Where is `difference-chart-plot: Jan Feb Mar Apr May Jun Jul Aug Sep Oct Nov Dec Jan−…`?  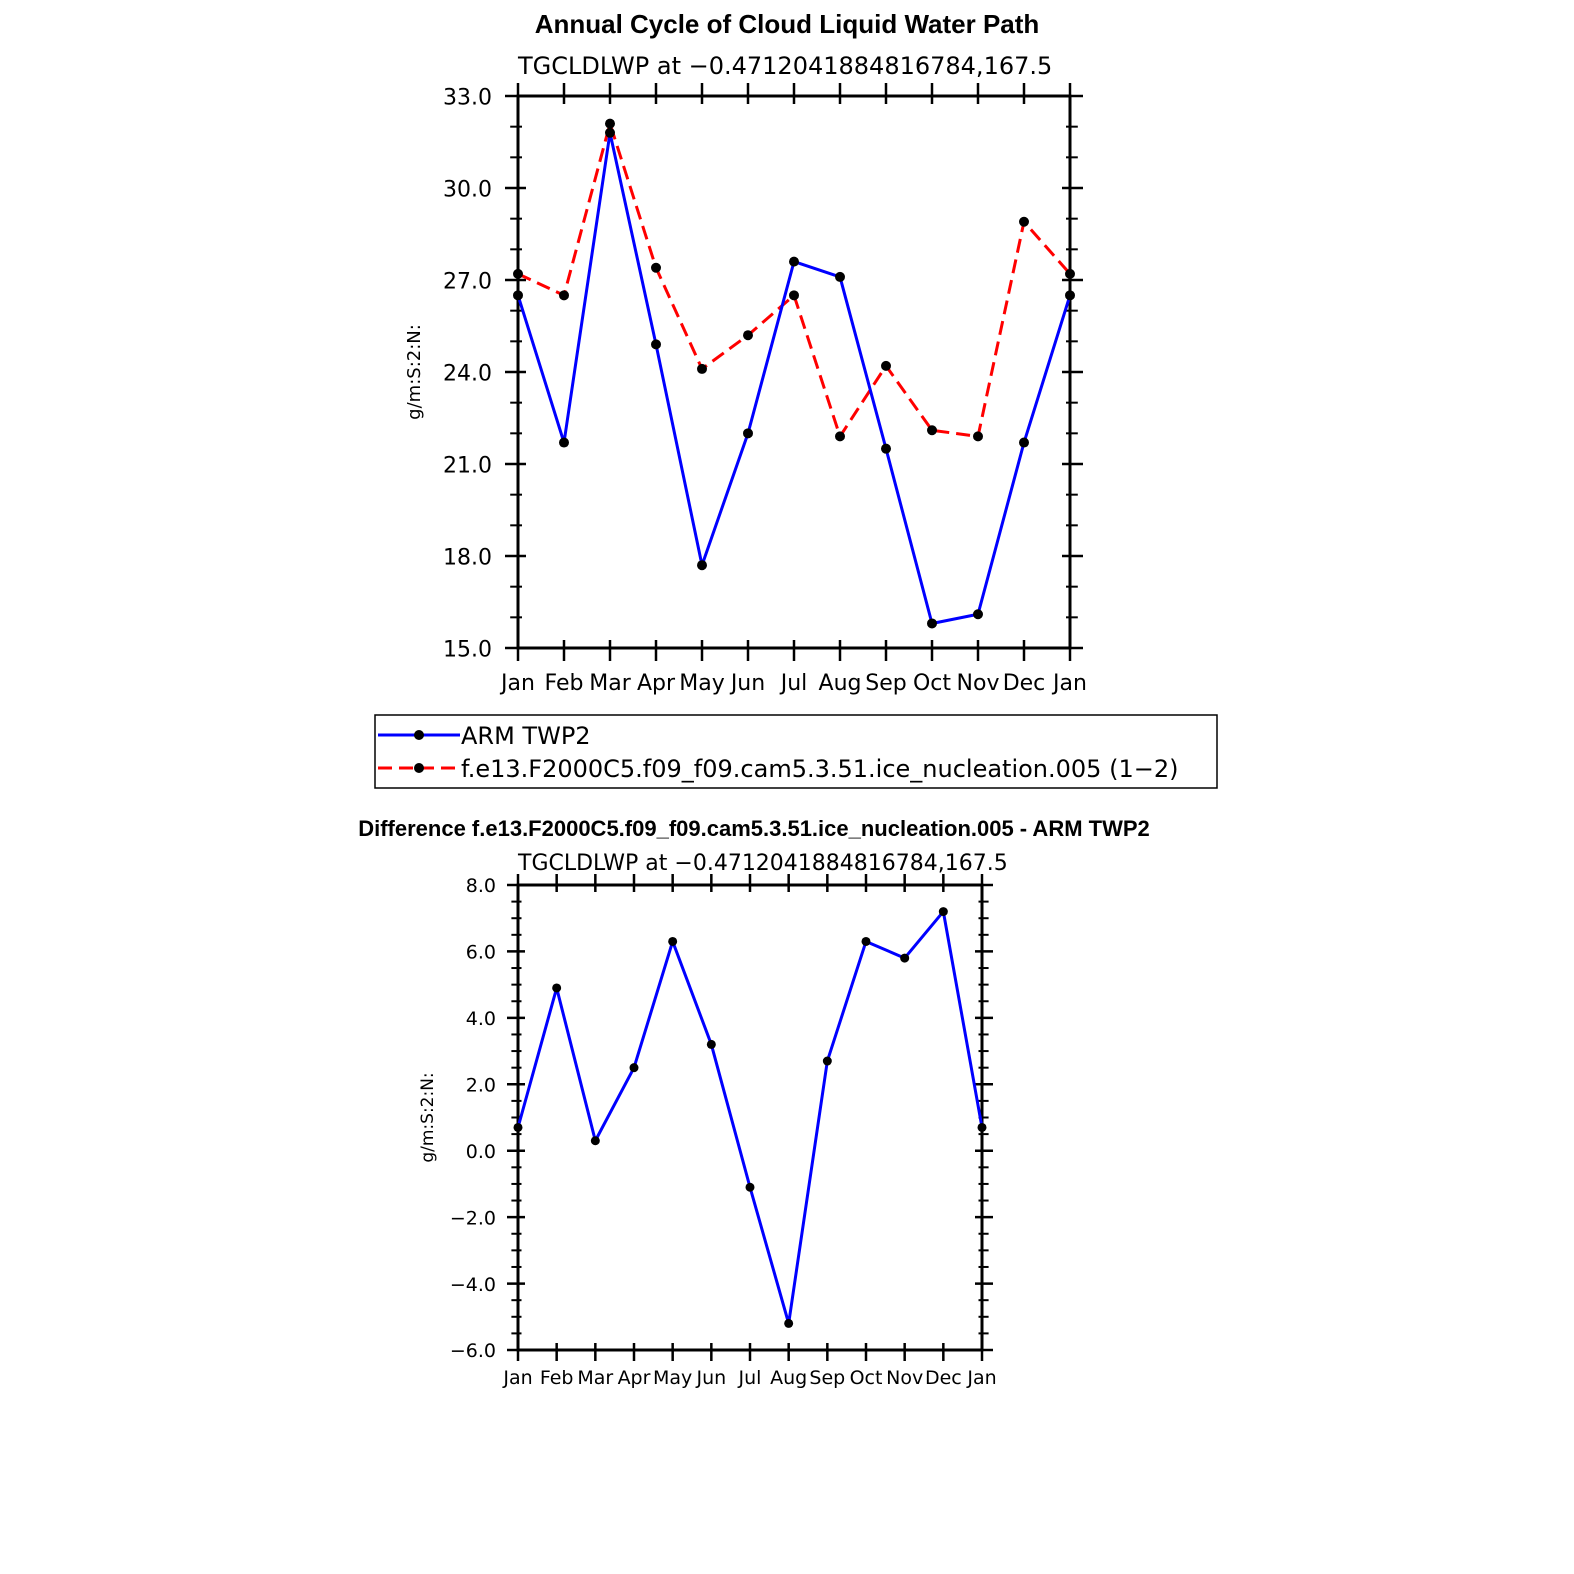 difference-chart-plot: Jan Feb Mar Apr May Jun Jul Aug Sep Oct Nov Dec Jan−… is located at coordinates (707, 1131).